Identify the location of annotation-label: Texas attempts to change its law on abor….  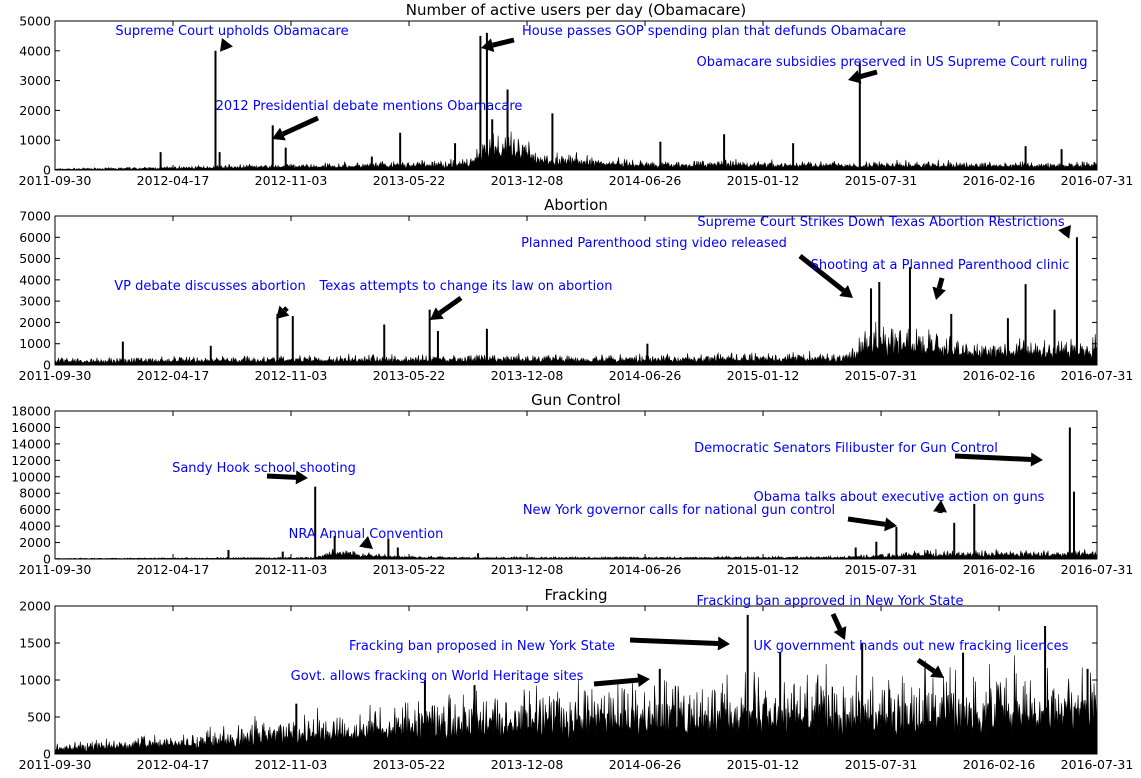
(465, 286).